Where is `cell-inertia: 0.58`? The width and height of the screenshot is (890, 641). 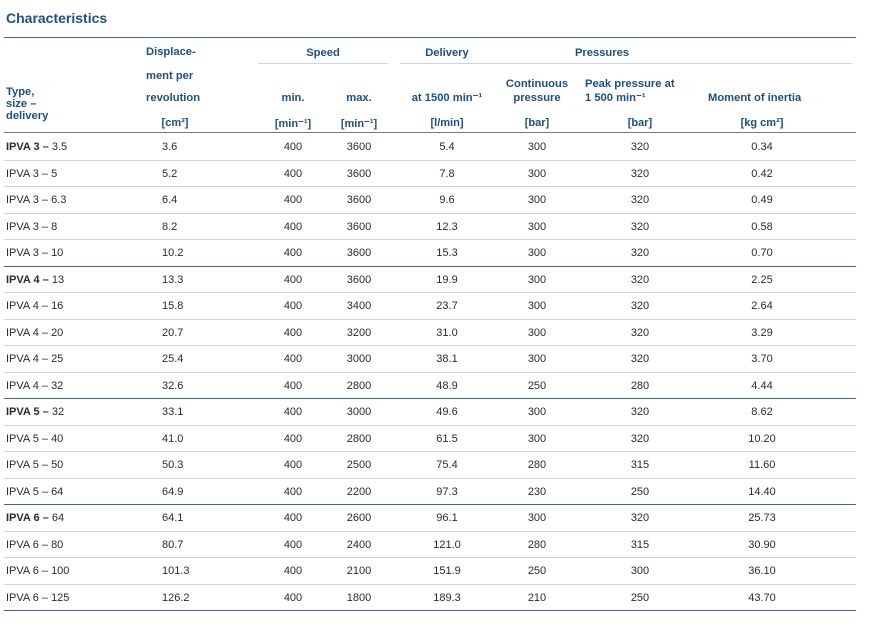
cell-inertia: 0.58 is located at coordinates (762, 226).